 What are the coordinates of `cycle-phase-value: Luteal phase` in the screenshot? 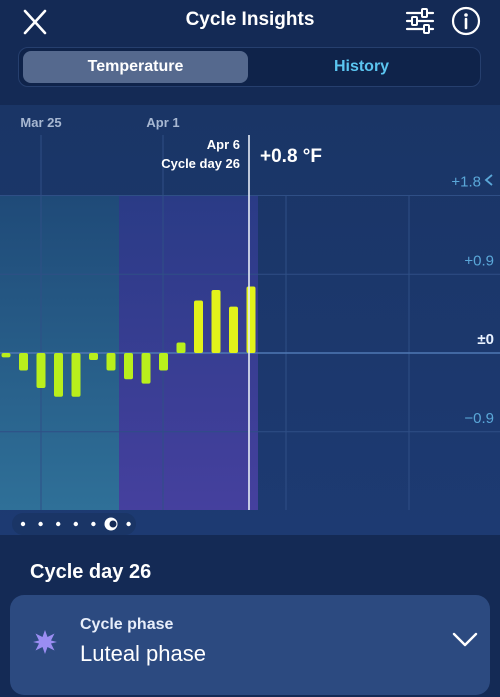 It's located at (143, 653).